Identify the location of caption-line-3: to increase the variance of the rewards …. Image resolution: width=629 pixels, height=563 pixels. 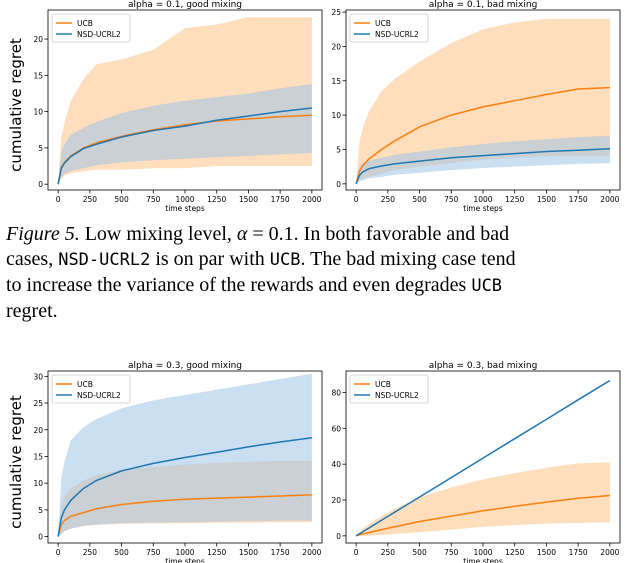
(317, 286).